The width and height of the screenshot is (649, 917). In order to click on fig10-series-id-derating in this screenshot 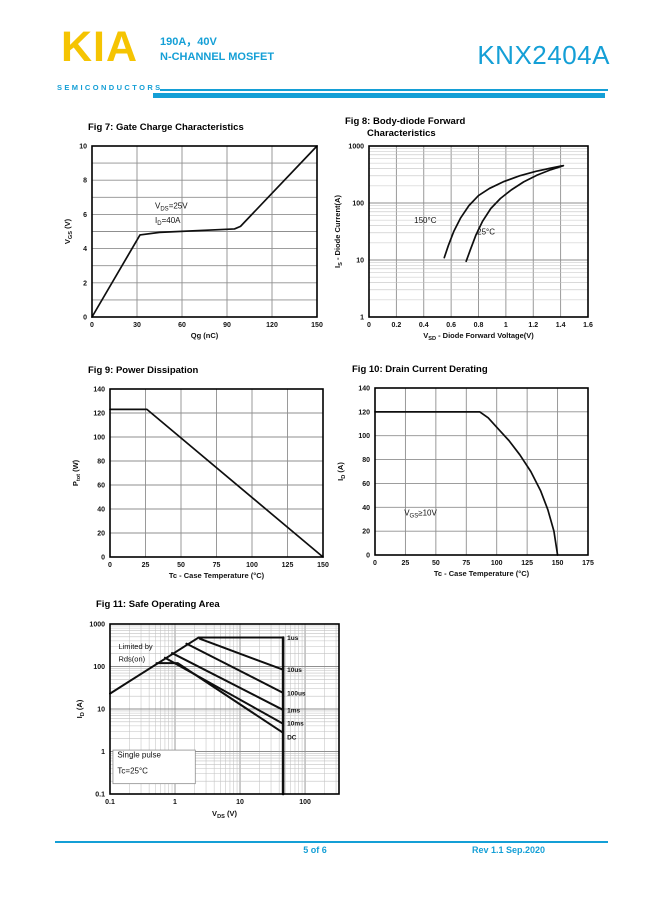, I will do `click(466, 483)`.